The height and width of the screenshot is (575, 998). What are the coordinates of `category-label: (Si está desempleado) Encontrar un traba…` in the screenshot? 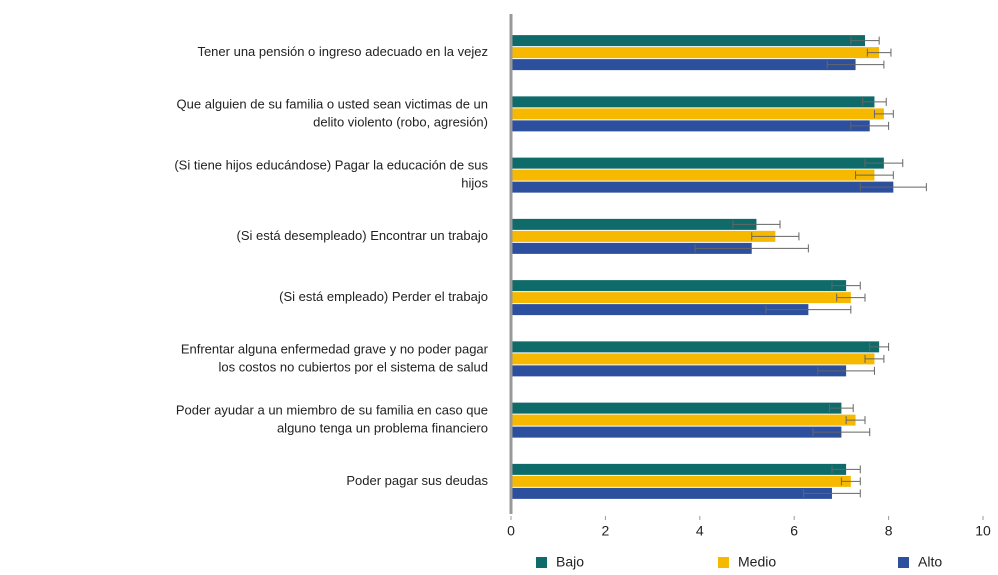 It's located at (362, 235).